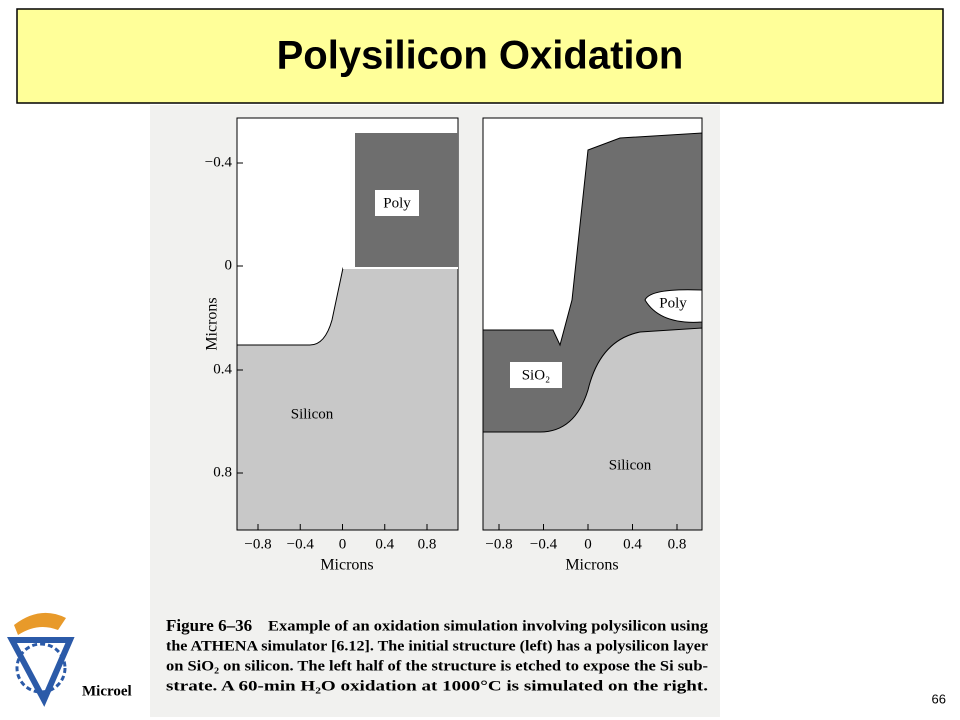 This screenshot has height=720, width=960. Describe the element at coordinates (212, 323) in the screenshot. I see `y-axis-label: Microns` at that location.